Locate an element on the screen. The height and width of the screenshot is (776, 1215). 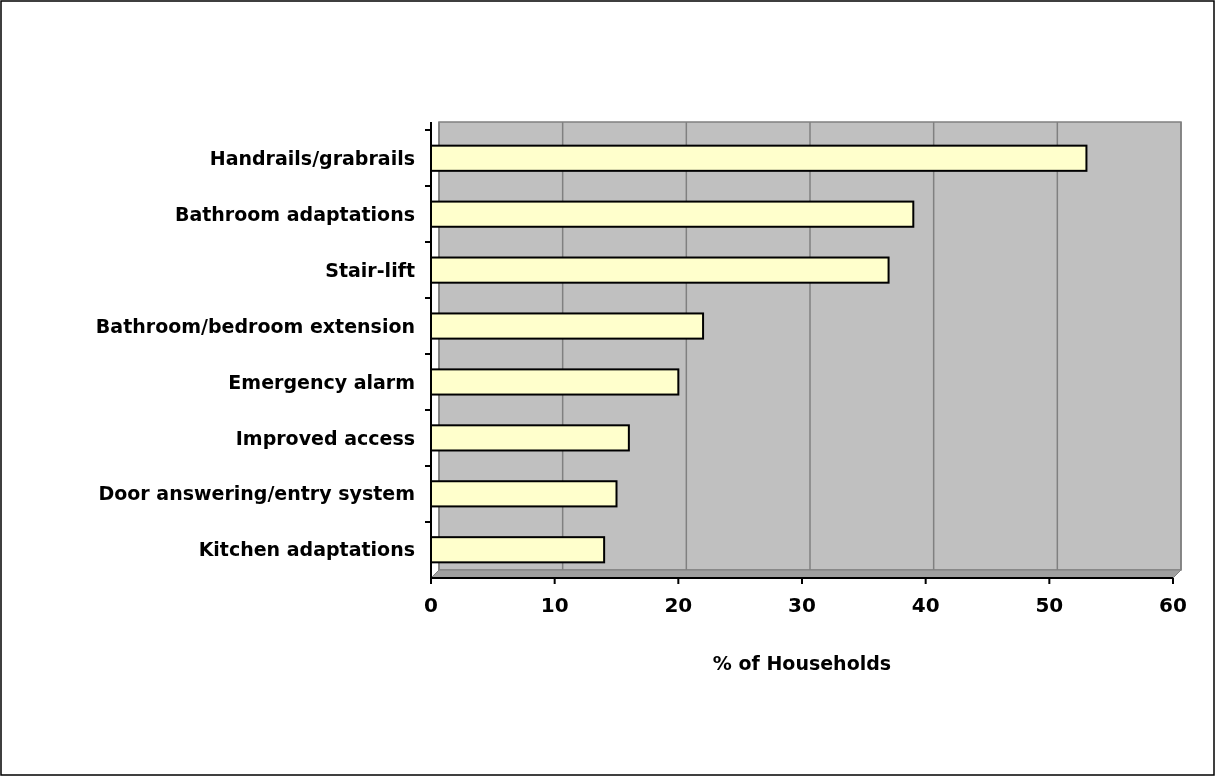
y-tick-label: Handrails/grabrails is located at coordinates (312, 157).